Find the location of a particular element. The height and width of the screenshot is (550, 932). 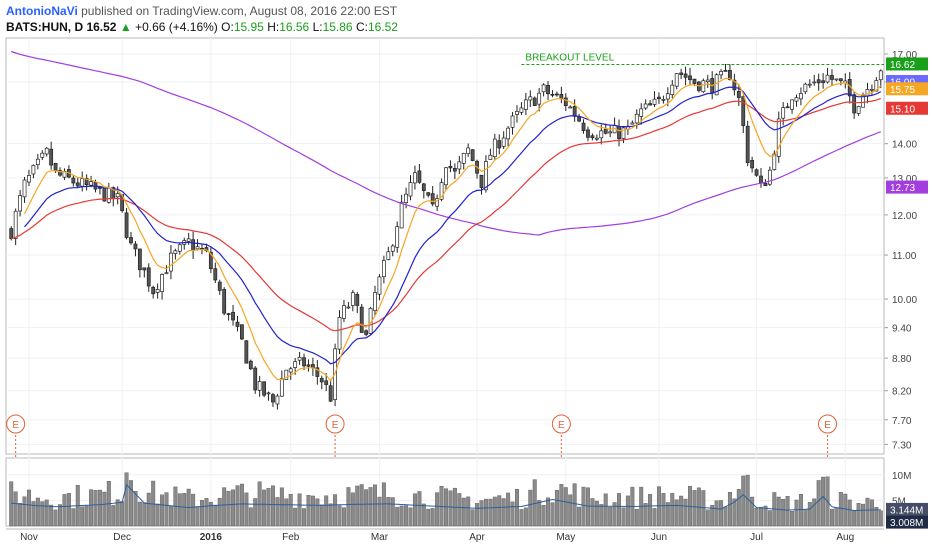

author-link: AntonioNaVi is located at coordinates (42, 11).